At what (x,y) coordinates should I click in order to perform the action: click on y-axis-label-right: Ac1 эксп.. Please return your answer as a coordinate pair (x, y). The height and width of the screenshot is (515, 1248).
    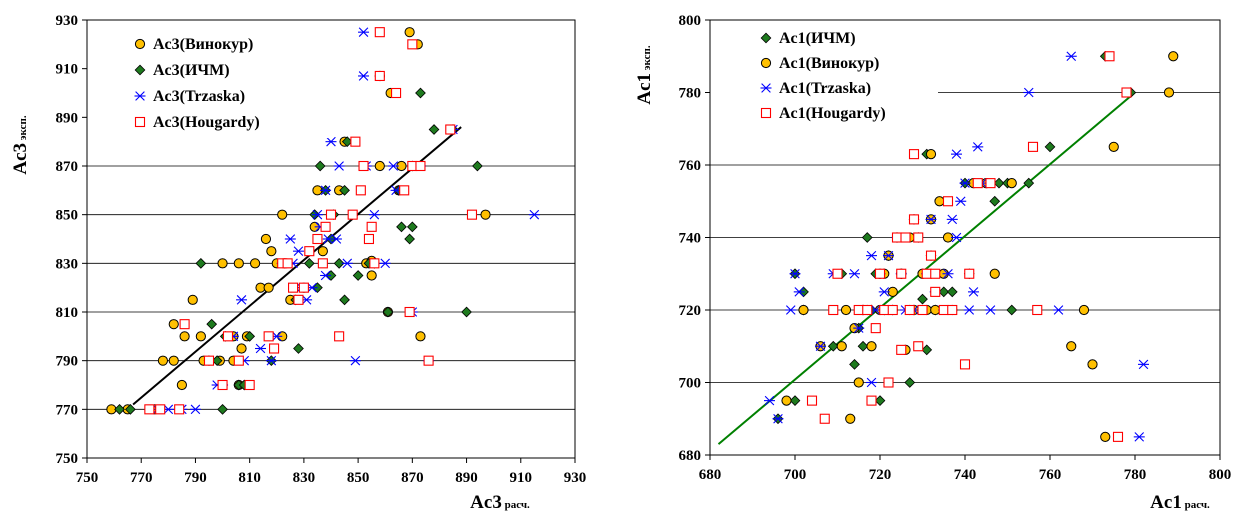
    Looking at the image, I should click on (644, 74).